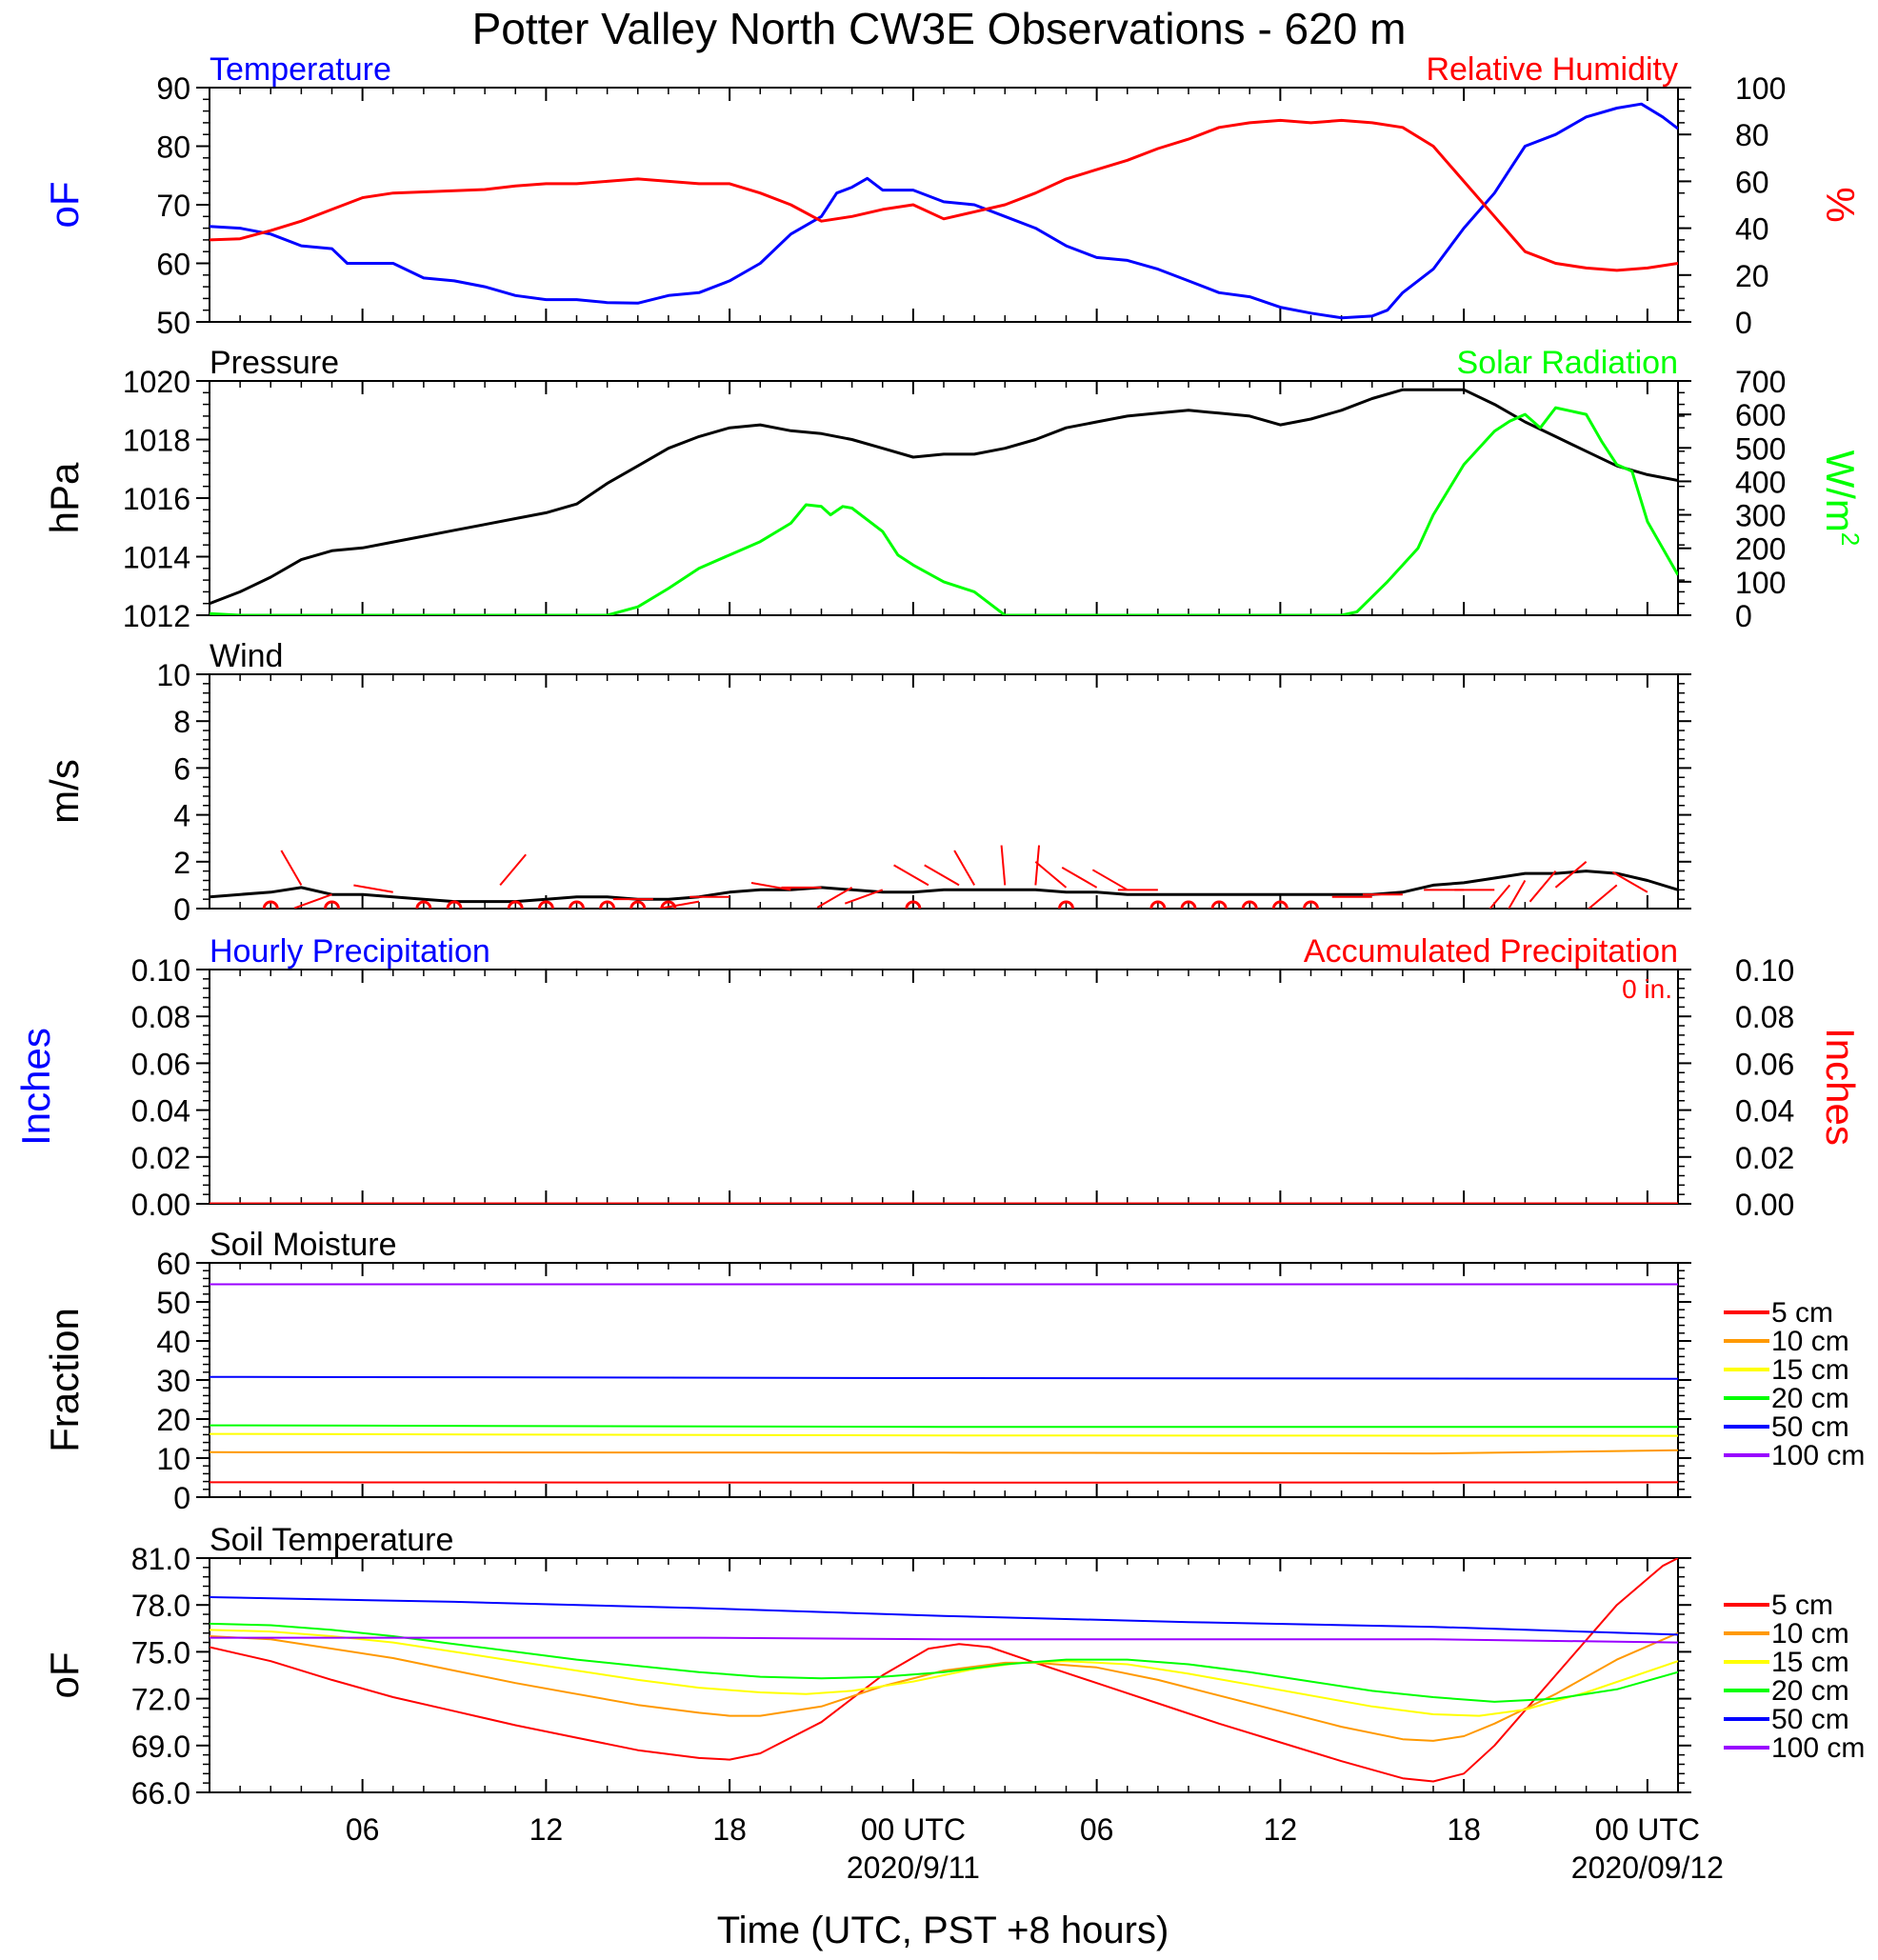  I want to click on y-tick-label: 500, so click(1760, 448).